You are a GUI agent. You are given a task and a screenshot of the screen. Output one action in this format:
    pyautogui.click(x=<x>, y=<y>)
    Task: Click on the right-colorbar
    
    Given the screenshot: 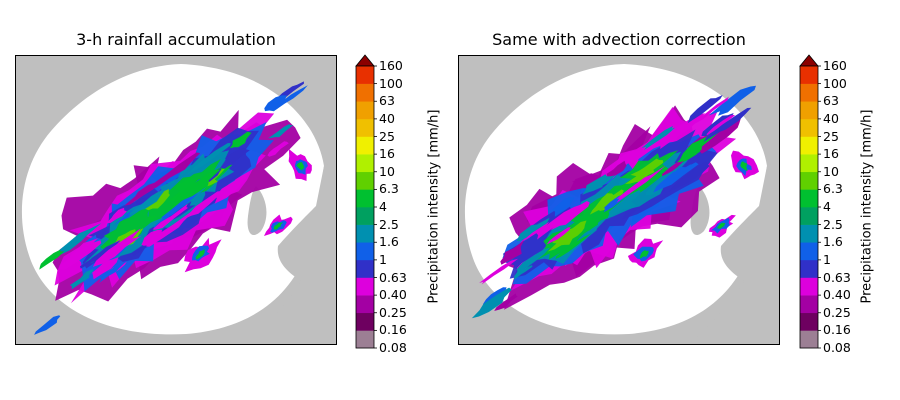 What is the action you would take?
    pyautogui.click(x=810, y=201)
    